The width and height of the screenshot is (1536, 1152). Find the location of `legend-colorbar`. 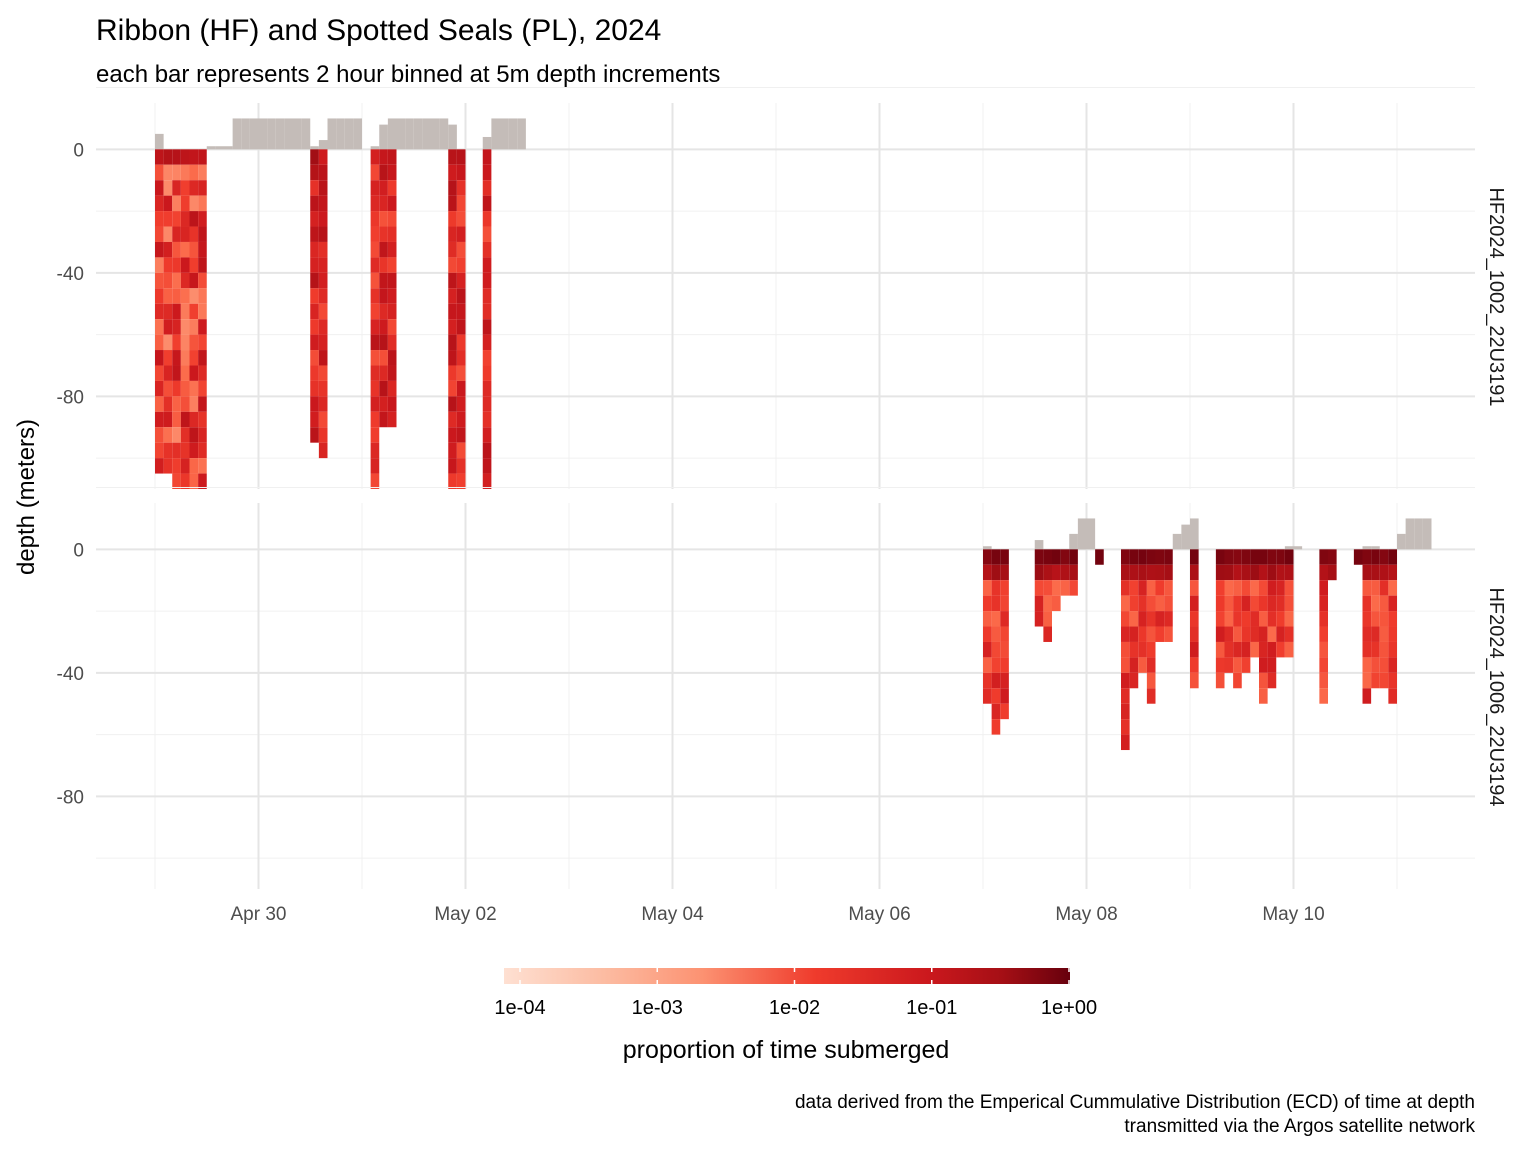

legend-colorbar is located at coordinates (787, 976).